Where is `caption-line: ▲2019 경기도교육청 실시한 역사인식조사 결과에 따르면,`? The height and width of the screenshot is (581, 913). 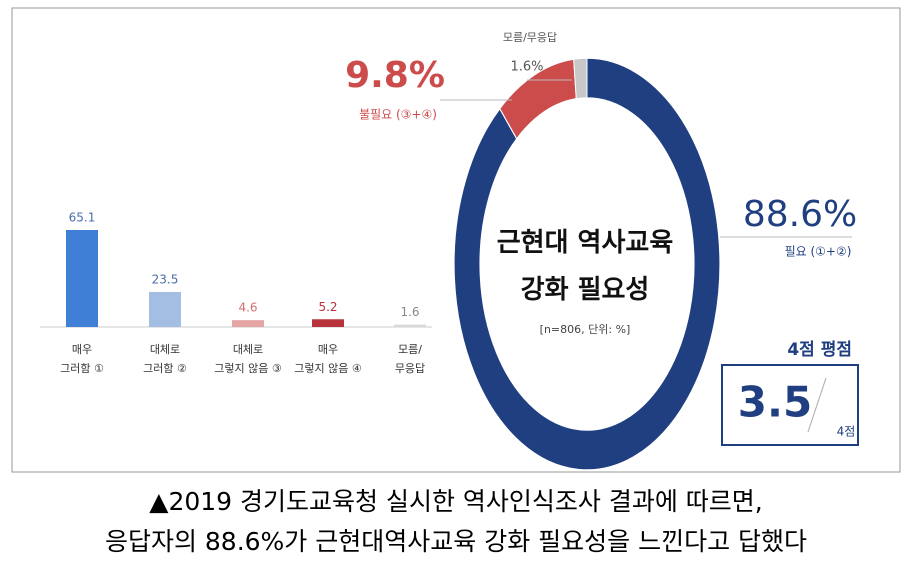
caption-line: ▲2019 경기도교육청 실시한 역사인식조사 결과에 따르면, is located at coordinates (456, 501).